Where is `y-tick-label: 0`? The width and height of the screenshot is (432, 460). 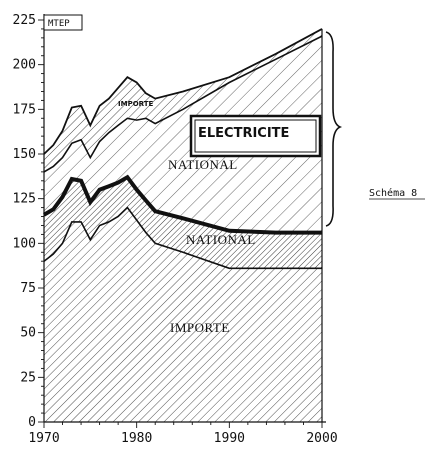 y-tick-label: 0 is located at coordinates (32, 422).